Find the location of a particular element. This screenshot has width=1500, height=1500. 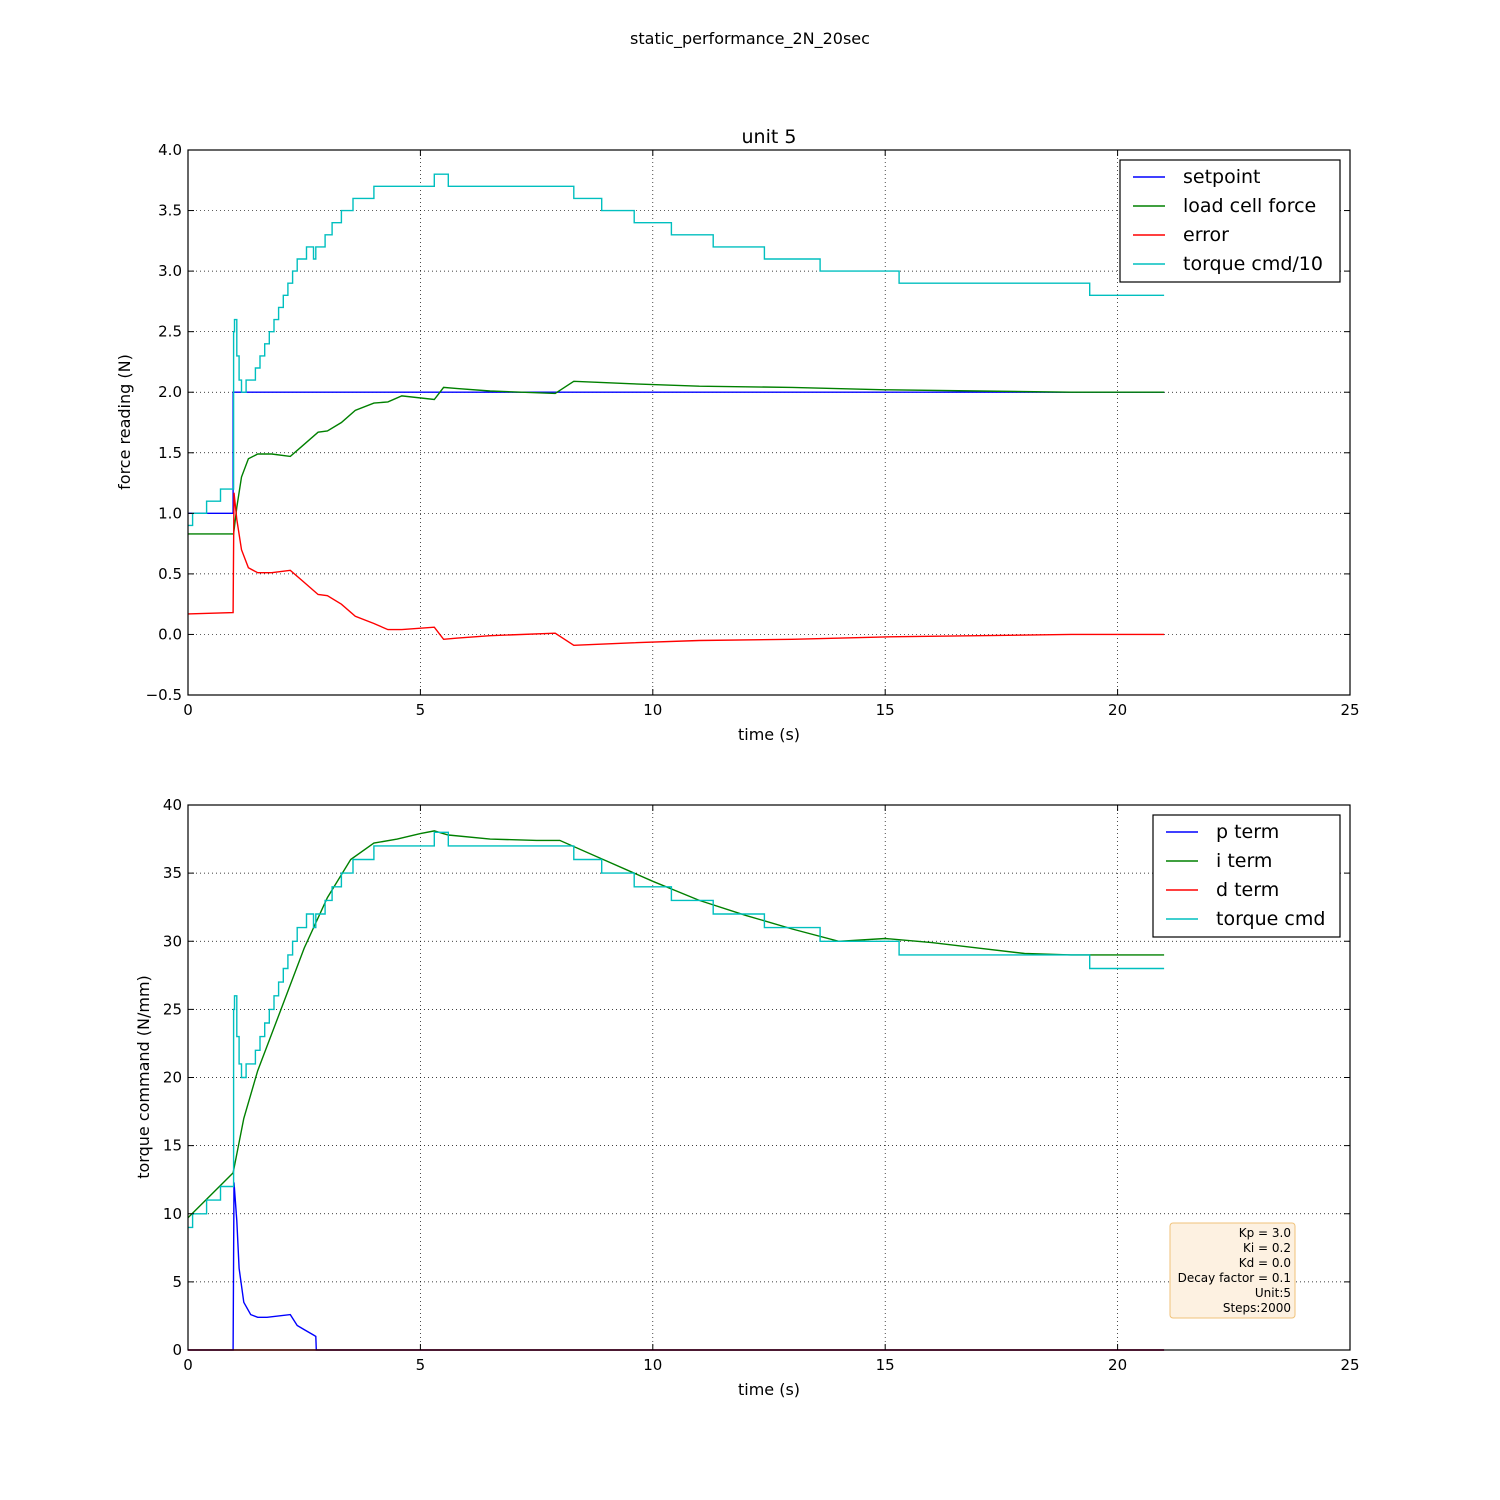

torque-y-tick-label: 5 is located at coordinates (177, 1282).